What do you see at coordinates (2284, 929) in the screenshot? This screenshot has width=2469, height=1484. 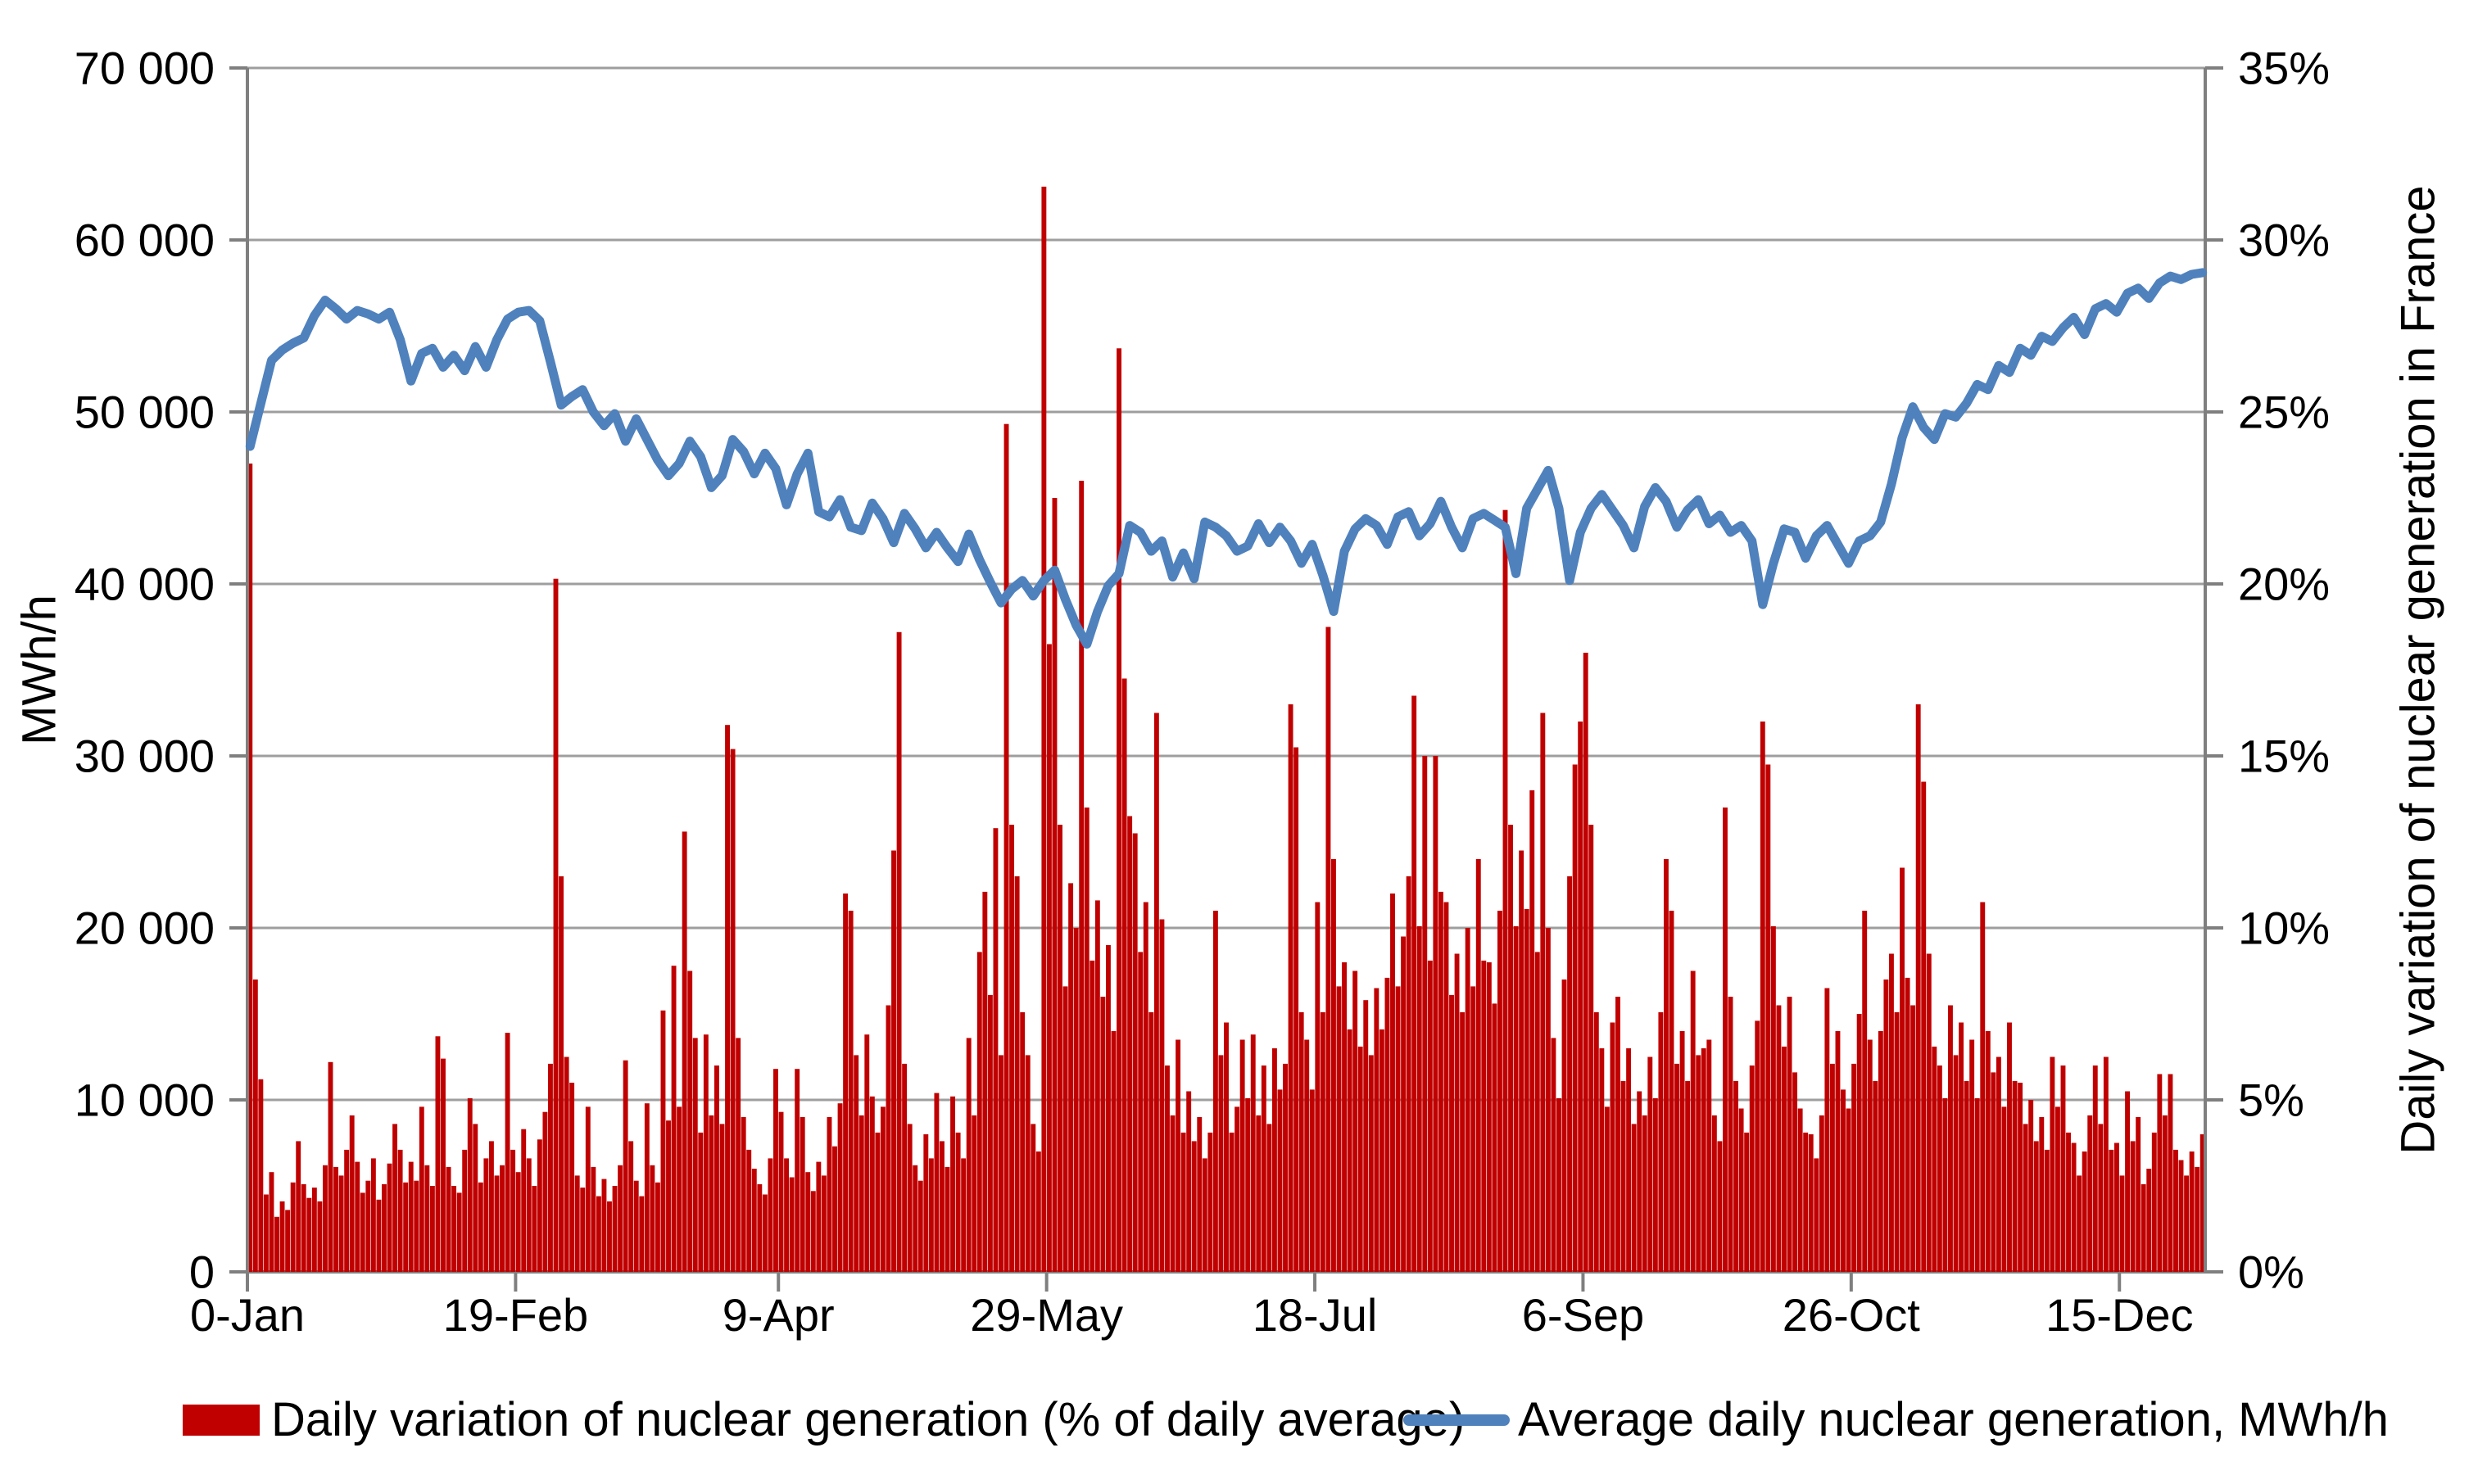 I see `right-axis-tick-label: 10%` at bounding box center [2284, 929].